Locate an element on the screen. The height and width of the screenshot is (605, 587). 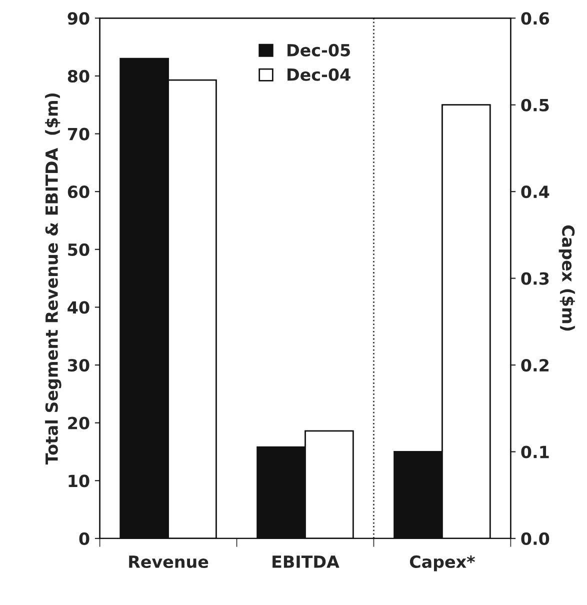
y-tick-label: 10 is located at coordinates (79, 481).